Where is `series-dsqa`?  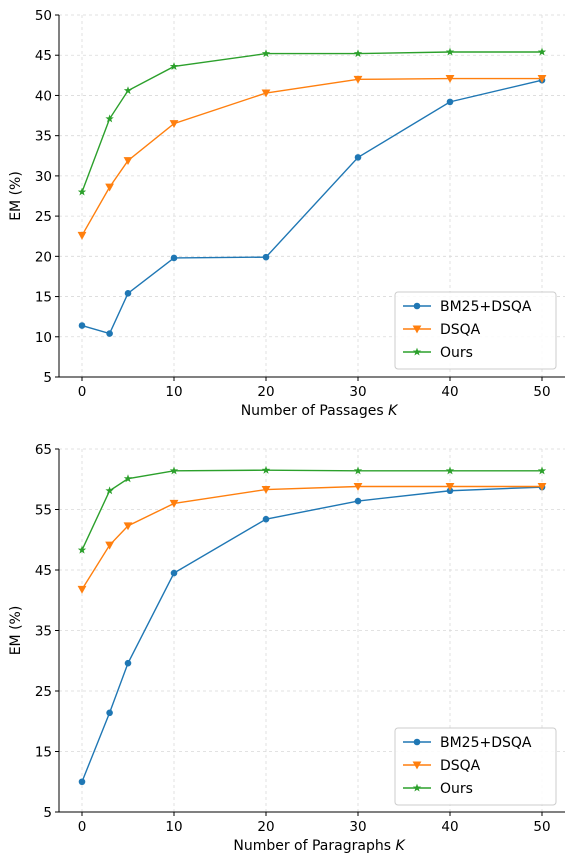 series-dsqa is located at coordinates (312, 538).